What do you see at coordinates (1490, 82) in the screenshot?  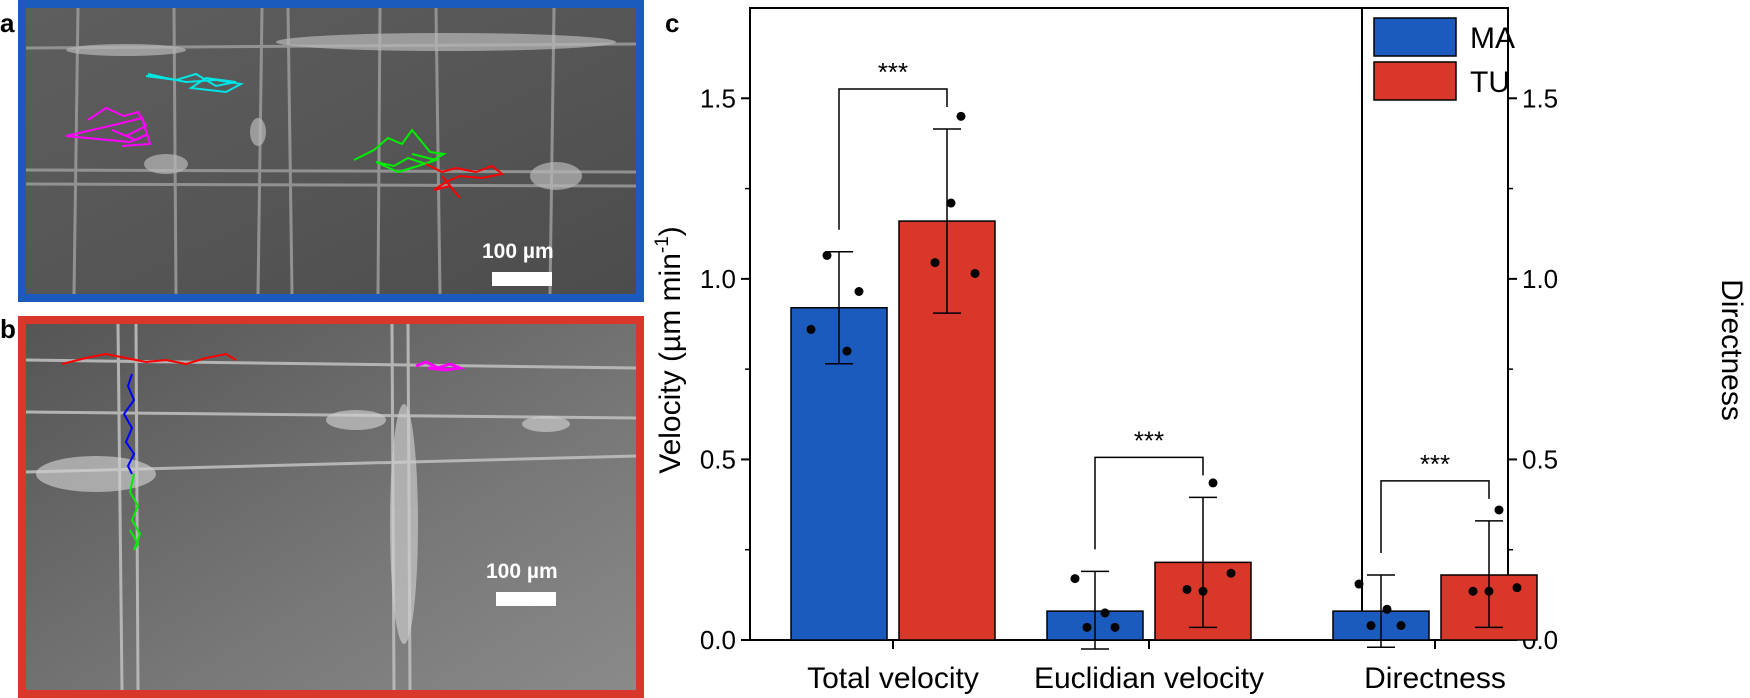 I see `legend-label-tu: TU` at bounding box center [1490, 82].